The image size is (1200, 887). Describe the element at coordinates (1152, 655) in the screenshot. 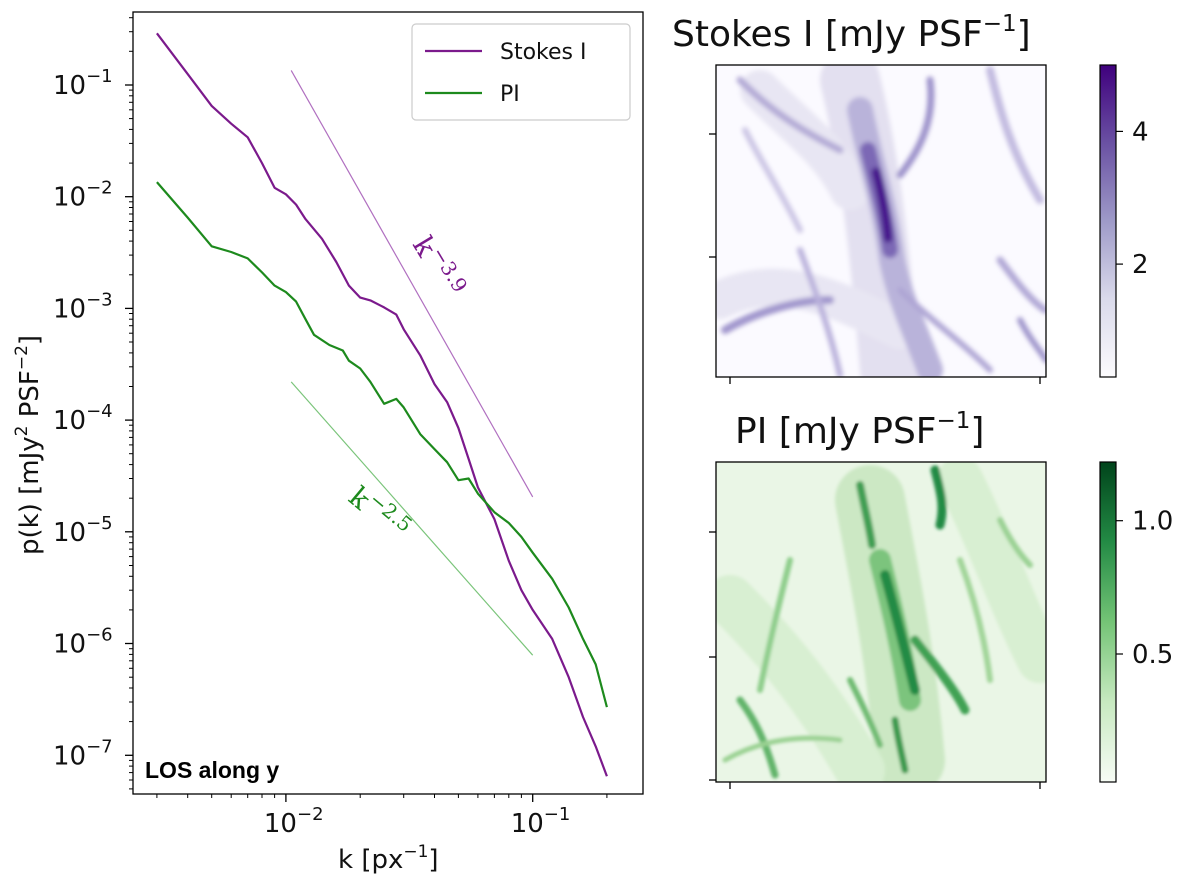

I see `colorbar-tick-label: 0.5` at that location.